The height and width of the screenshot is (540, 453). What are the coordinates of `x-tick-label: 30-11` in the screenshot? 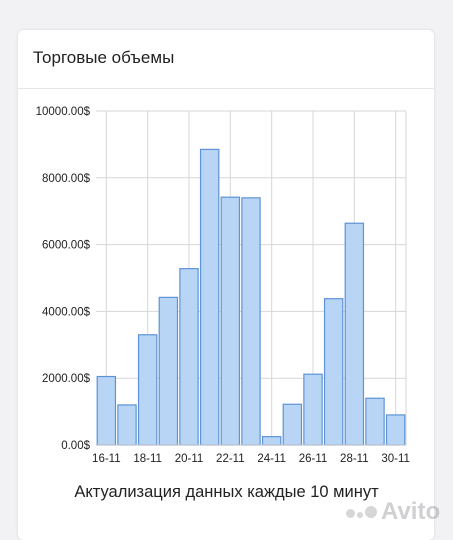 It's located at (395, 459).